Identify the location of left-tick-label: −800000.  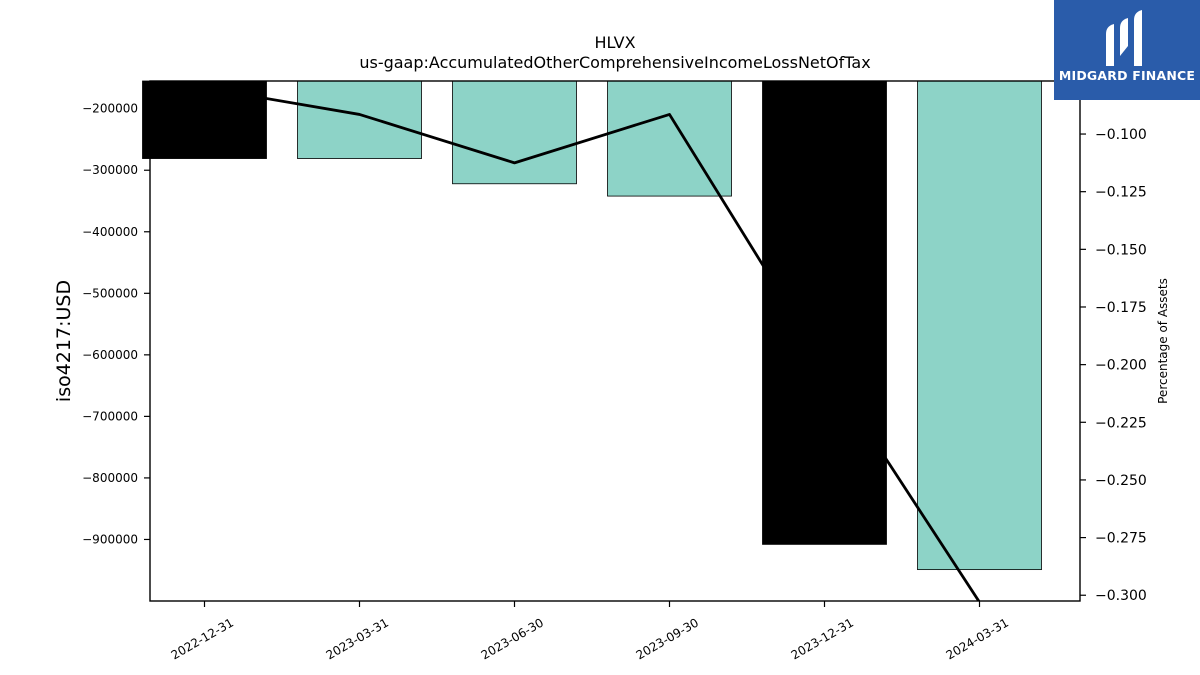
(110, 478).